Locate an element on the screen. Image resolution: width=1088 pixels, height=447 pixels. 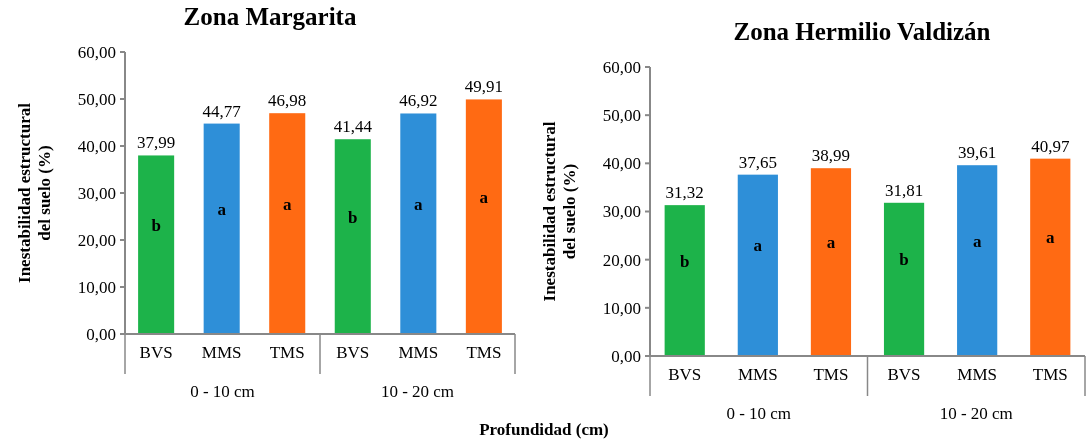
data-label: 46,92 is located at coordinates (418, 101).